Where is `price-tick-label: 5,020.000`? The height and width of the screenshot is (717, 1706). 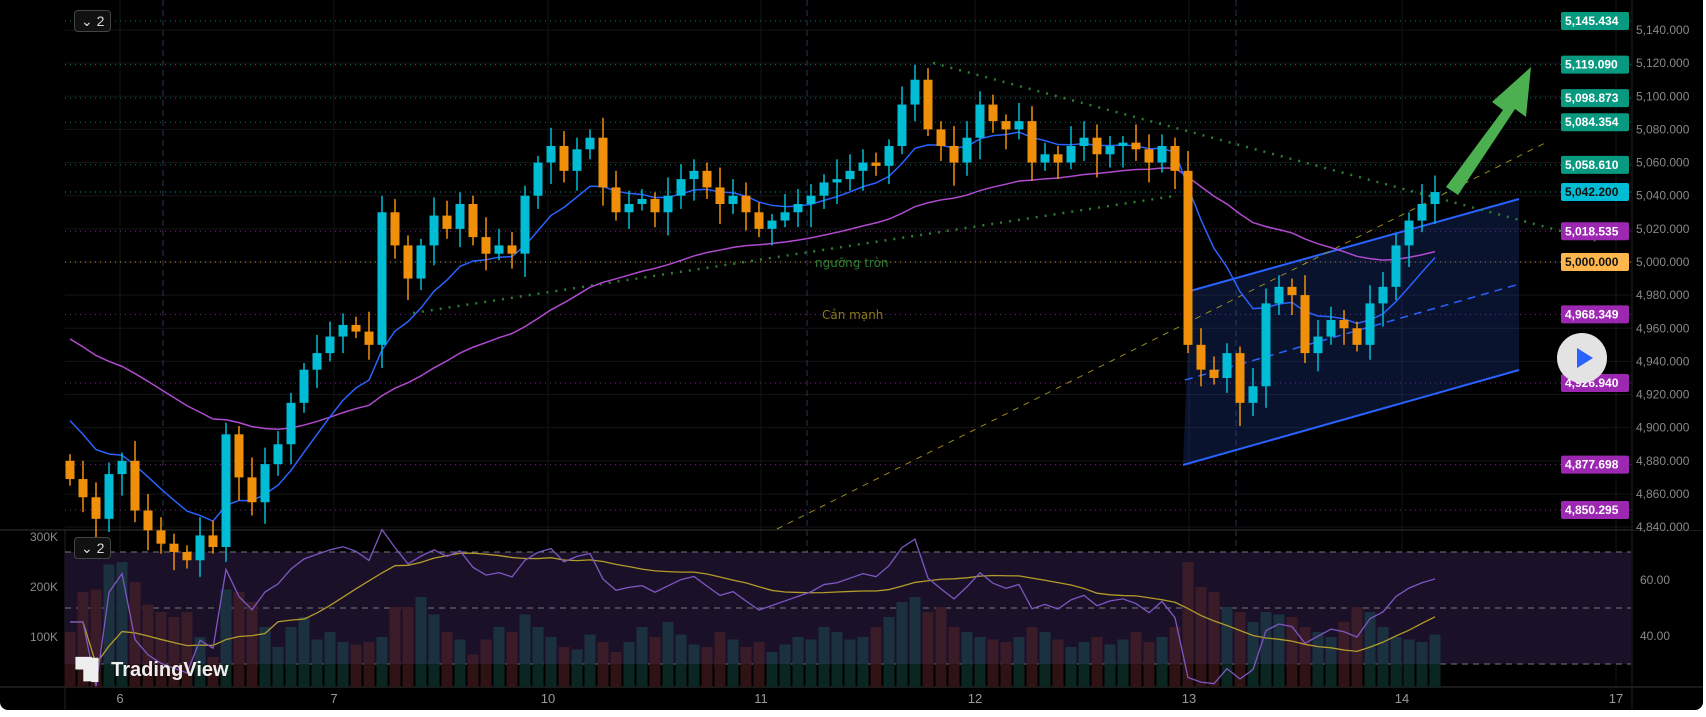
price-tick-label: 5,020.000 is located at coordinates (1663, 229).